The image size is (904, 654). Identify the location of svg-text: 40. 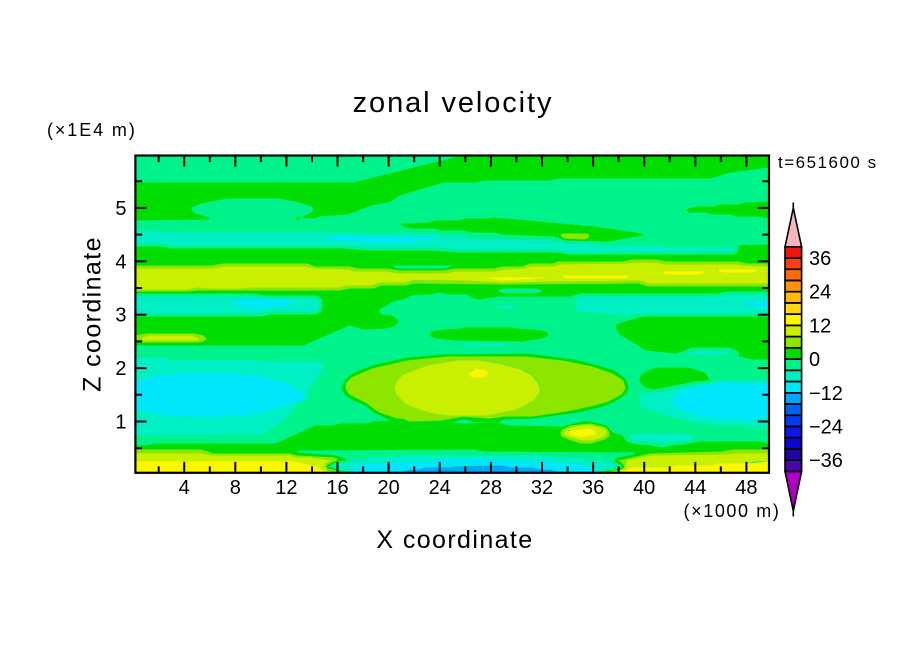
(644, 488).